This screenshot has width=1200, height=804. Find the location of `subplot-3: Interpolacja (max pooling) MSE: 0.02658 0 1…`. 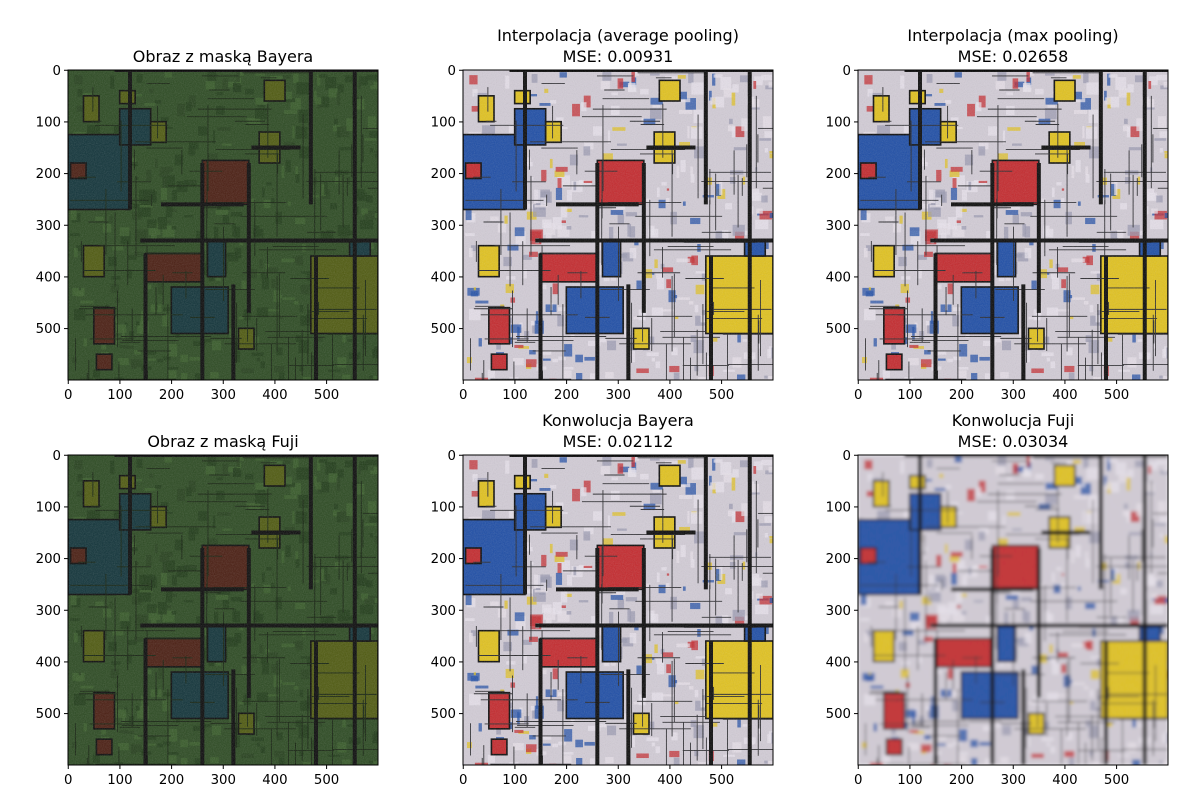

subplot-3: Interpolacja (max pooling) MSE: 0.02658 0 1… is located at coordinates (997, 214).